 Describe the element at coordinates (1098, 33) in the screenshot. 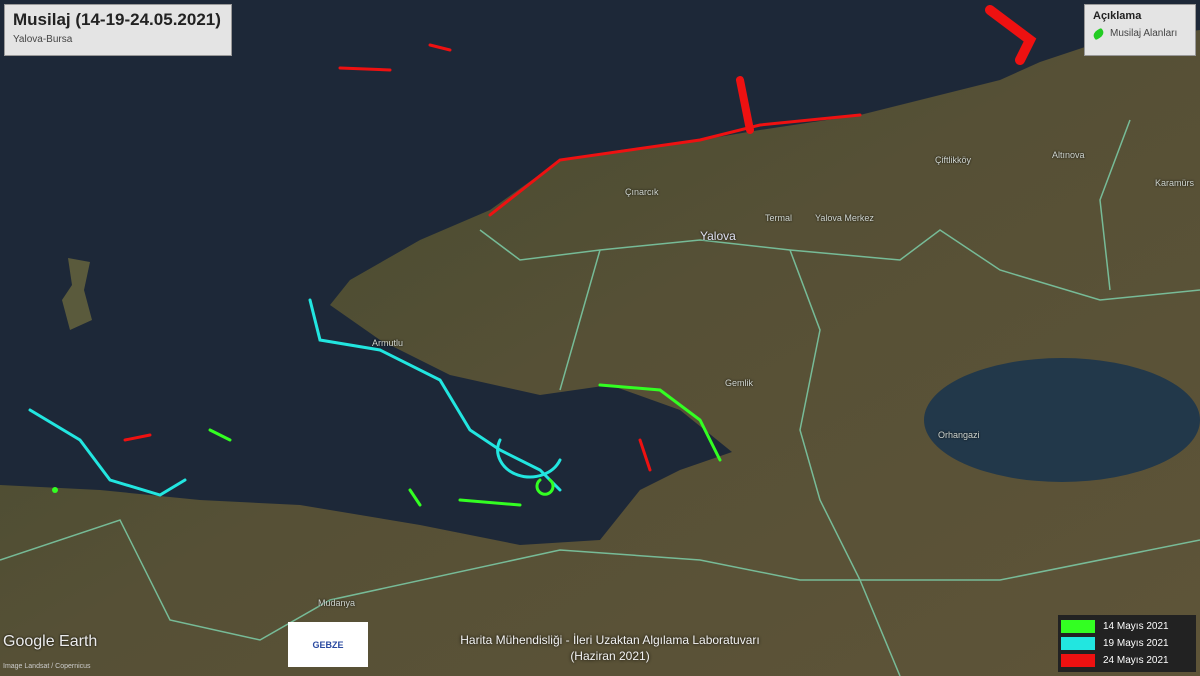

I see `leaf-icon` at that location.